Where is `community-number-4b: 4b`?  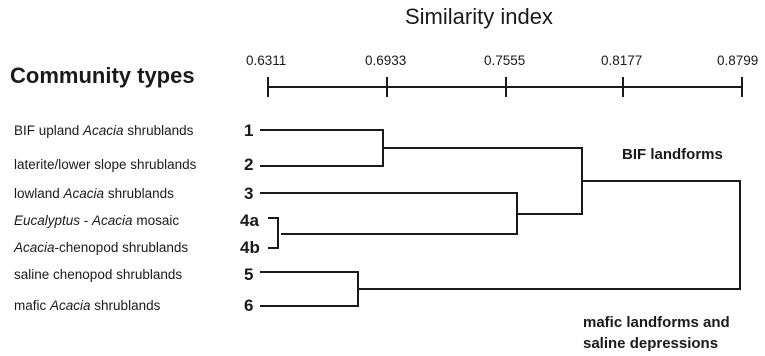 community-number-4b: 4b is located at coordinates (250, 247).